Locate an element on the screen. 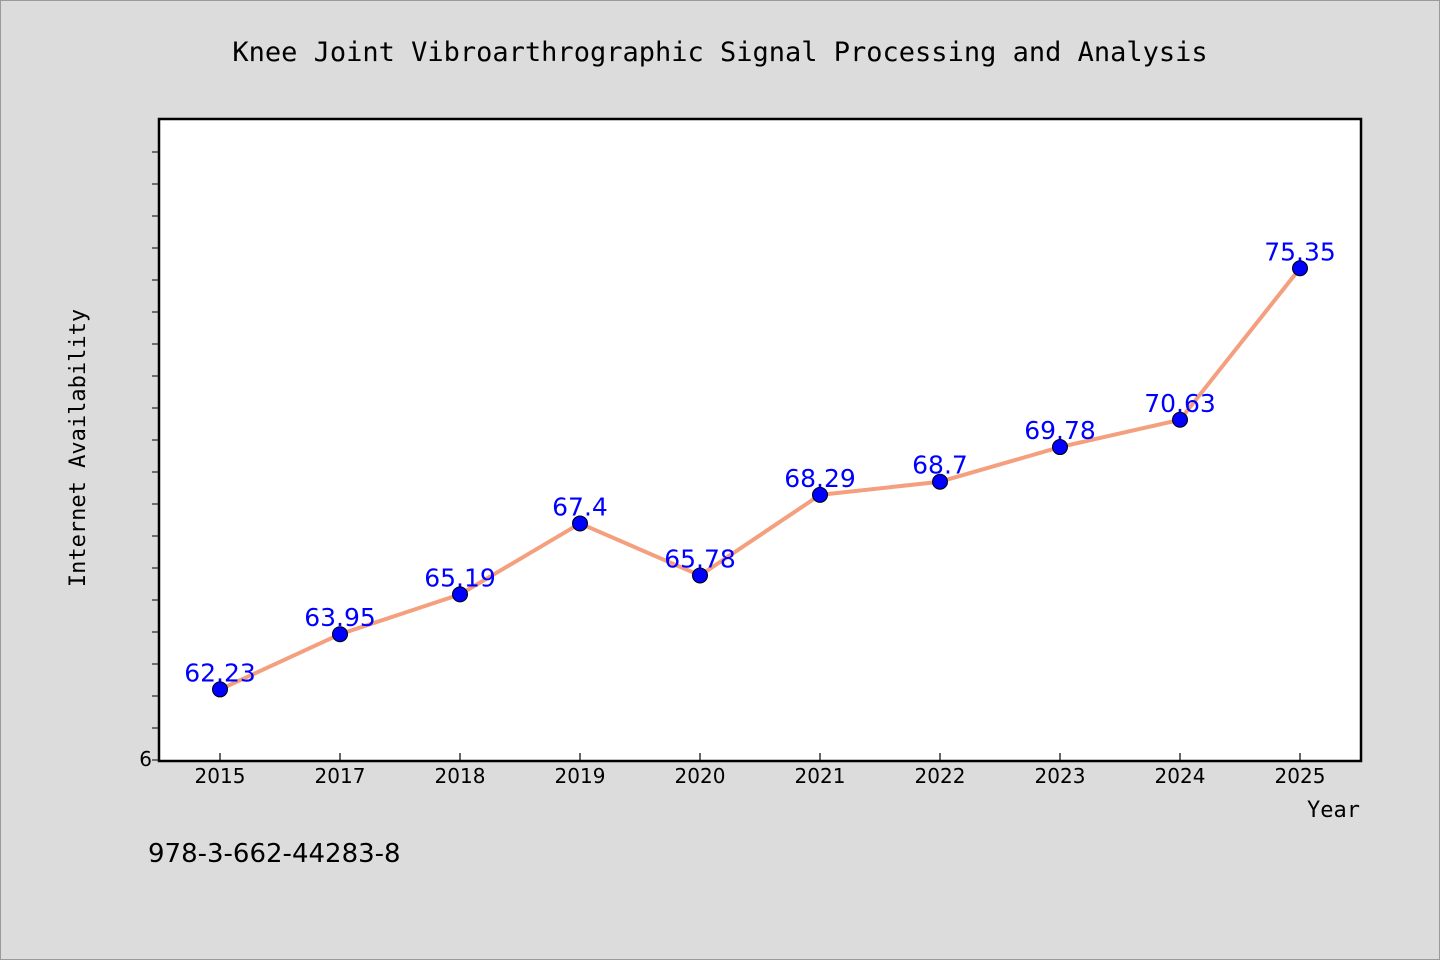  data-label: 70.63 is located at coordinates (1180, 403).